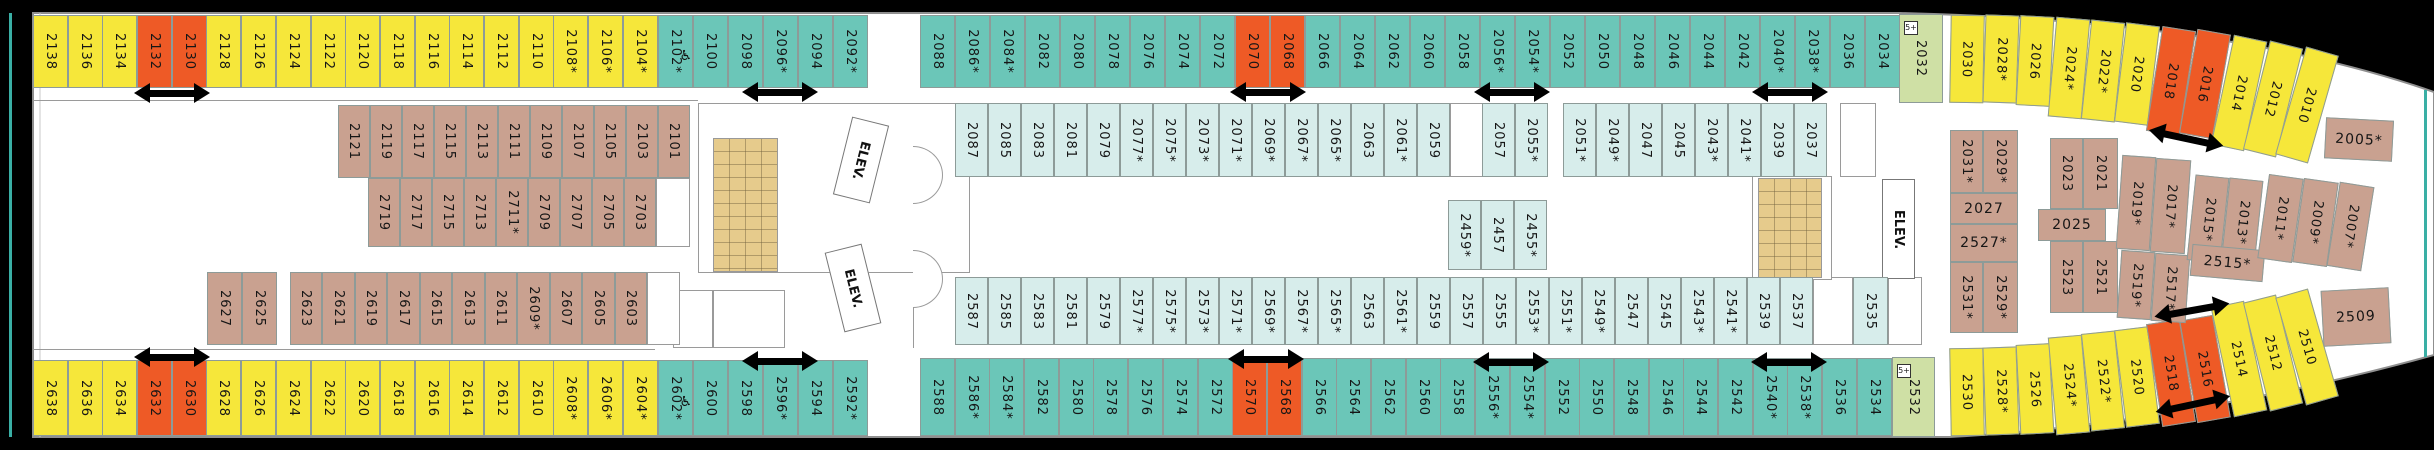 The image size is (2434, 450). I want to click on cabin-2086: 2086*, so click(972, 51).